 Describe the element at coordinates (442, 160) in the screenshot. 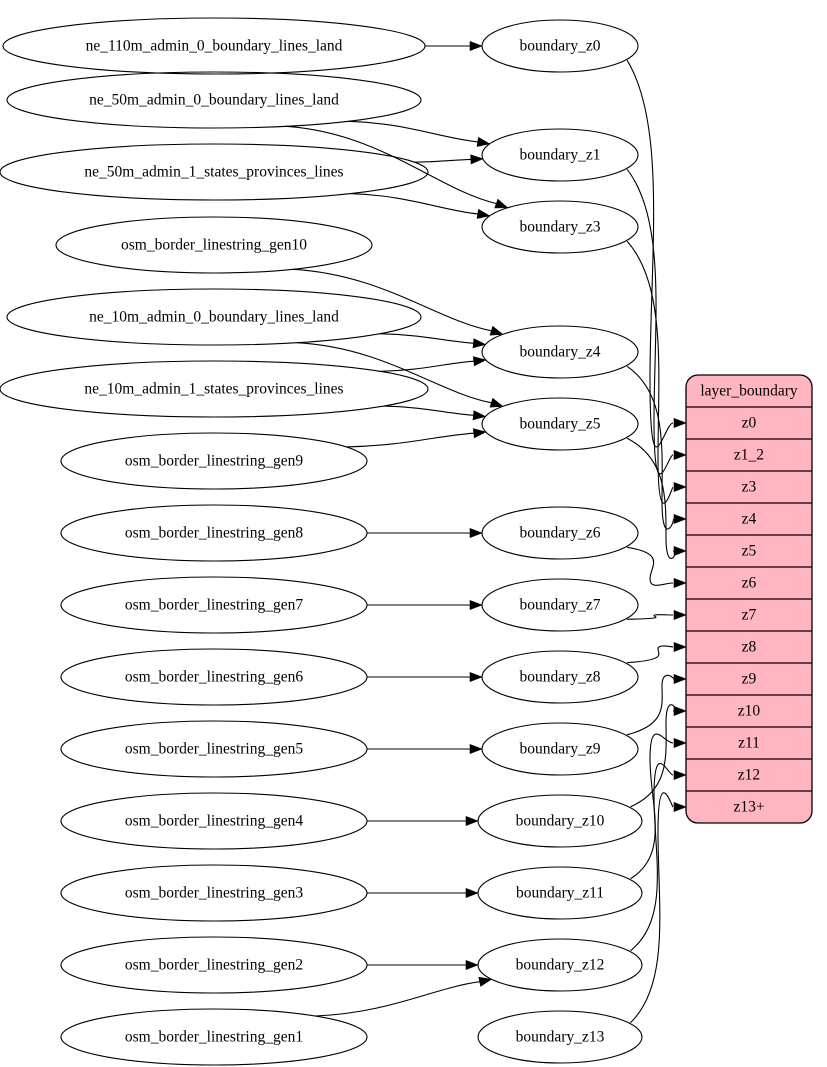

I see `edge-ne_50m_admin_1_states_provinces_lines-to-boundary_z1` at that location.